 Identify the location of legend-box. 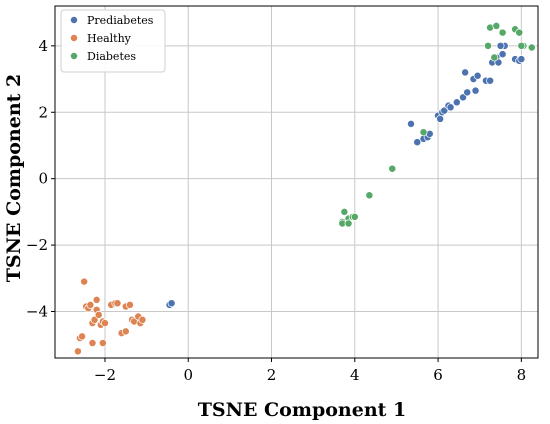
(113, 41).